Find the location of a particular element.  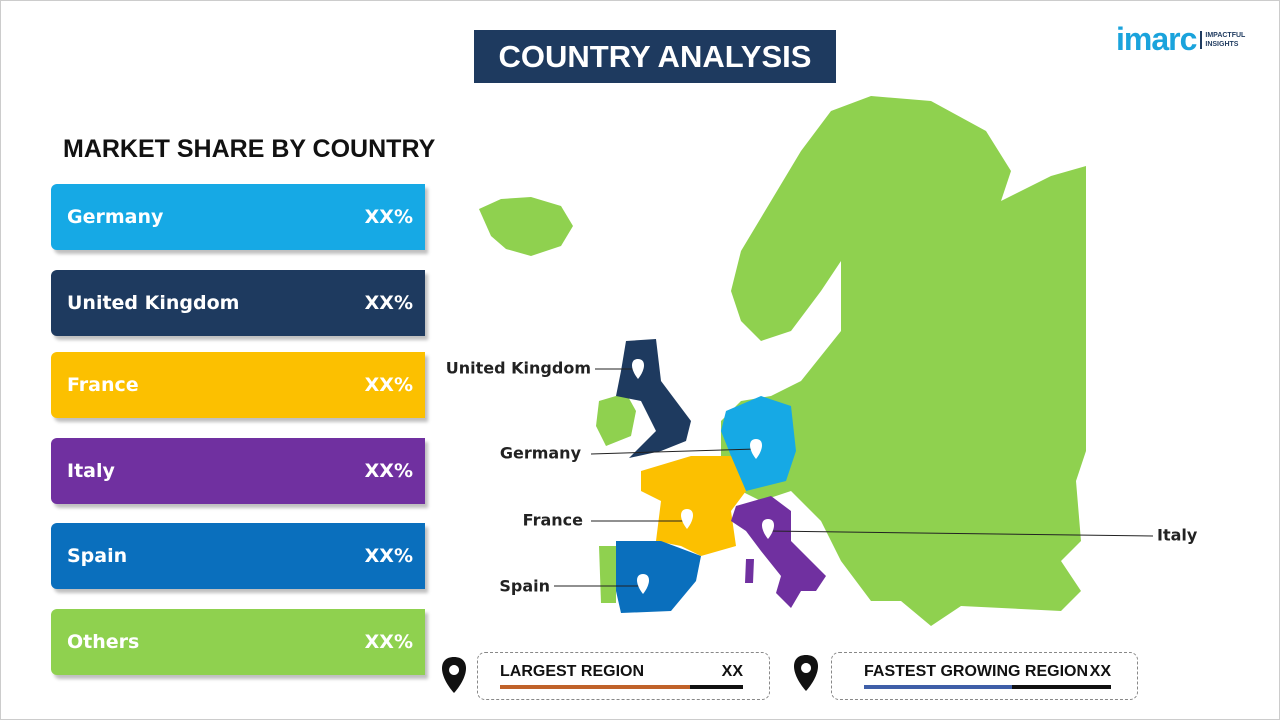

summary-label: FASTEST GROWING REGION is located at coordinates (976, 671).